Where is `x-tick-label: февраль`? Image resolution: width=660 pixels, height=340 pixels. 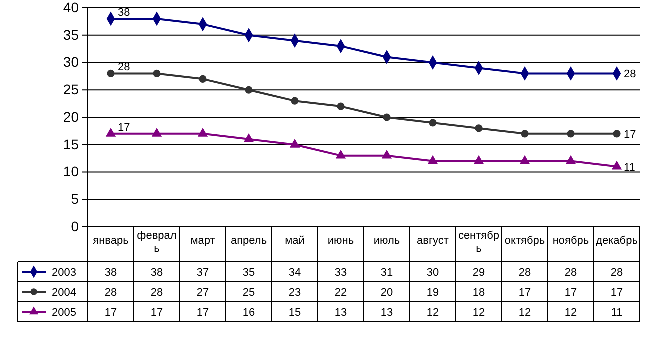 x-tick-label: февраль is located at coordinates (157, 242).